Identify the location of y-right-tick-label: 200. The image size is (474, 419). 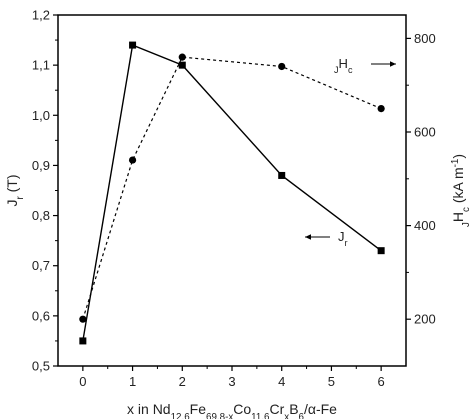
(425, 319).